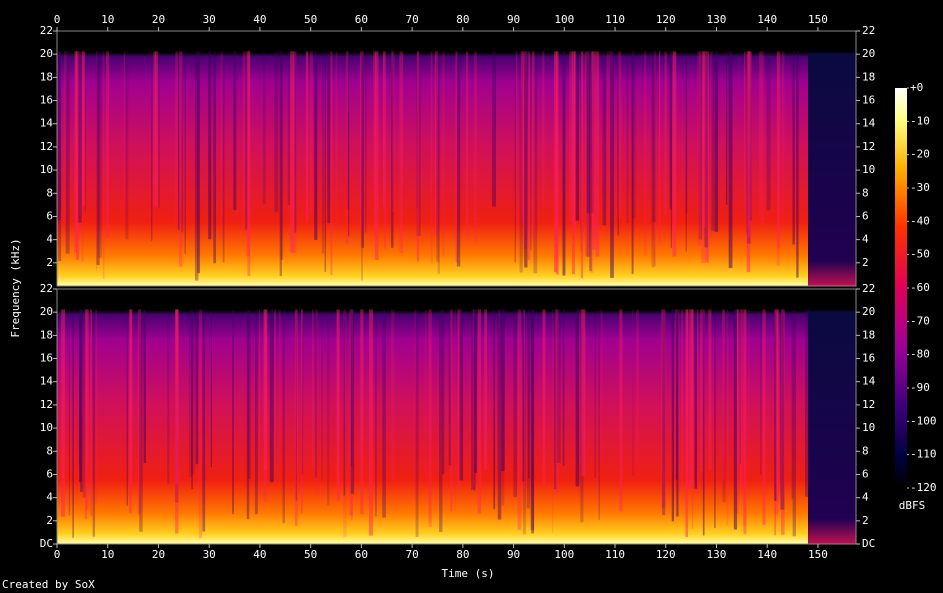  Describe the element at coordinates (49, 262) in the screenshot. I see `y-tick-label: 2` at that location.